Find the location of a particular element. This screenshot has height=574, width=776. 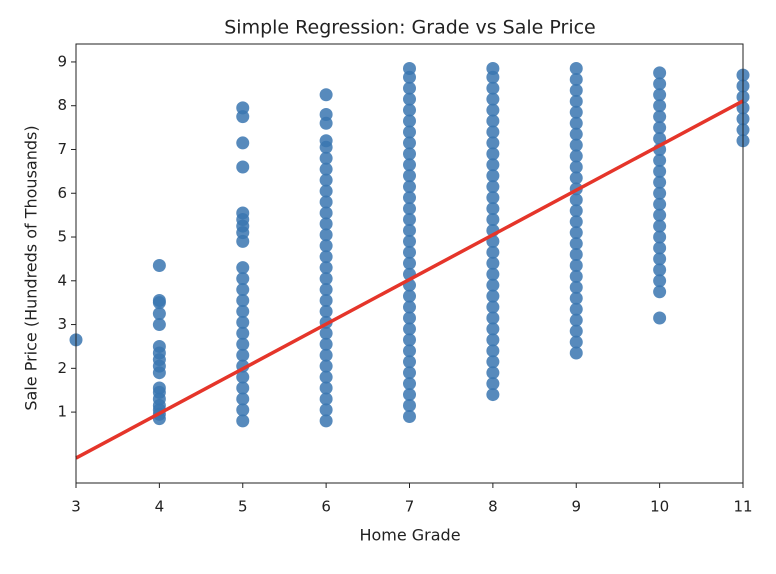

y-tick-label: 6 is located at coordinates (62, 193).